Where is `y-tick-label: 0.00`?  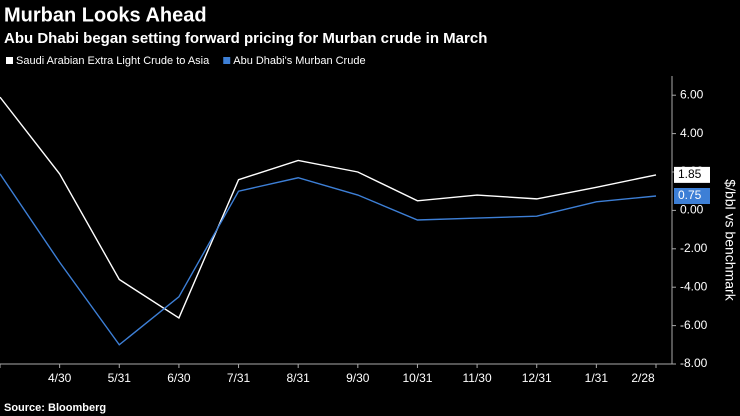
y-tick-label: 0.00 is located at coordinates (692, 210).